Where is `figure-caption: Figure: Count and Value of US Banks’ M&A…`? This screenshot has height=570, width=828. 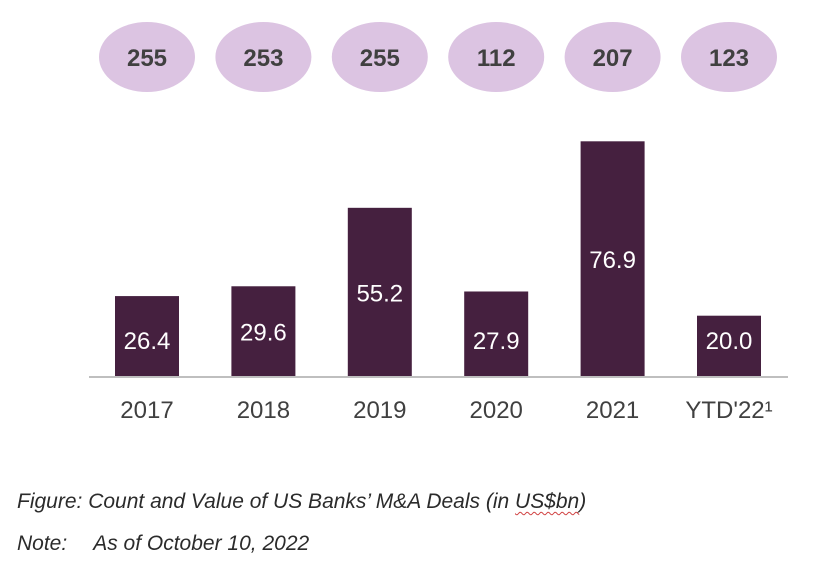 figure-caption: Figure: Count and Value of US Banks’ M&A… is located at coordinates (301, 502).